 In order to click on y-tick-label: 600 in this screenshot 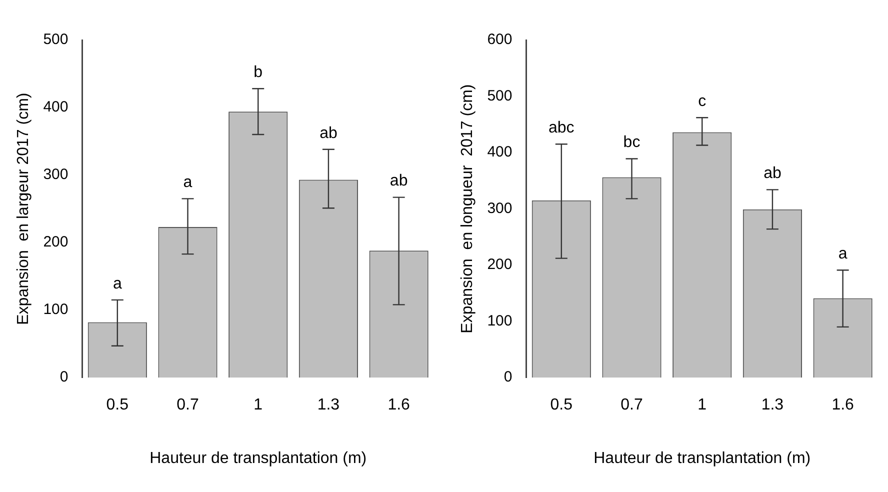, I will do `click(499, 39)`.